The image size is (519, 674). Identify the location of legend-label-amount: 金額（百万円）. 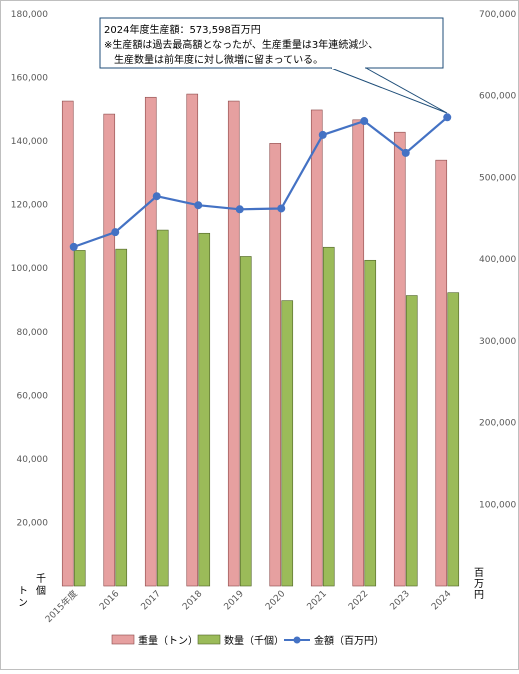
(349, 640).